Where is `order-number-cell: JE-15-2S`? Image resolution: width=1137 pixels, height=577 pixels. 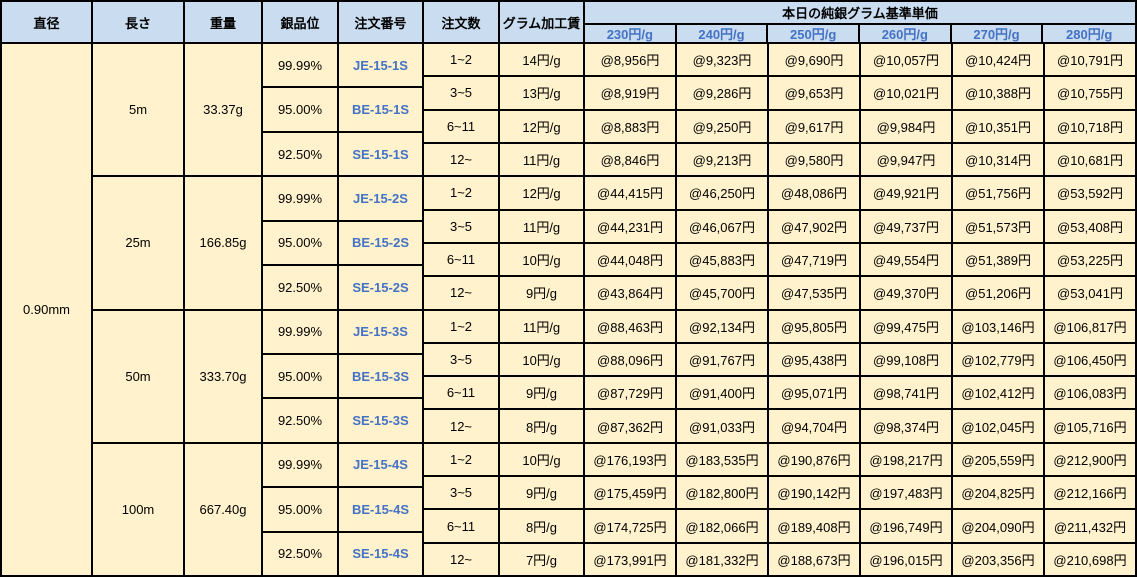
order-number-cell: JE-15-2S is located at coordinates (381, 199).